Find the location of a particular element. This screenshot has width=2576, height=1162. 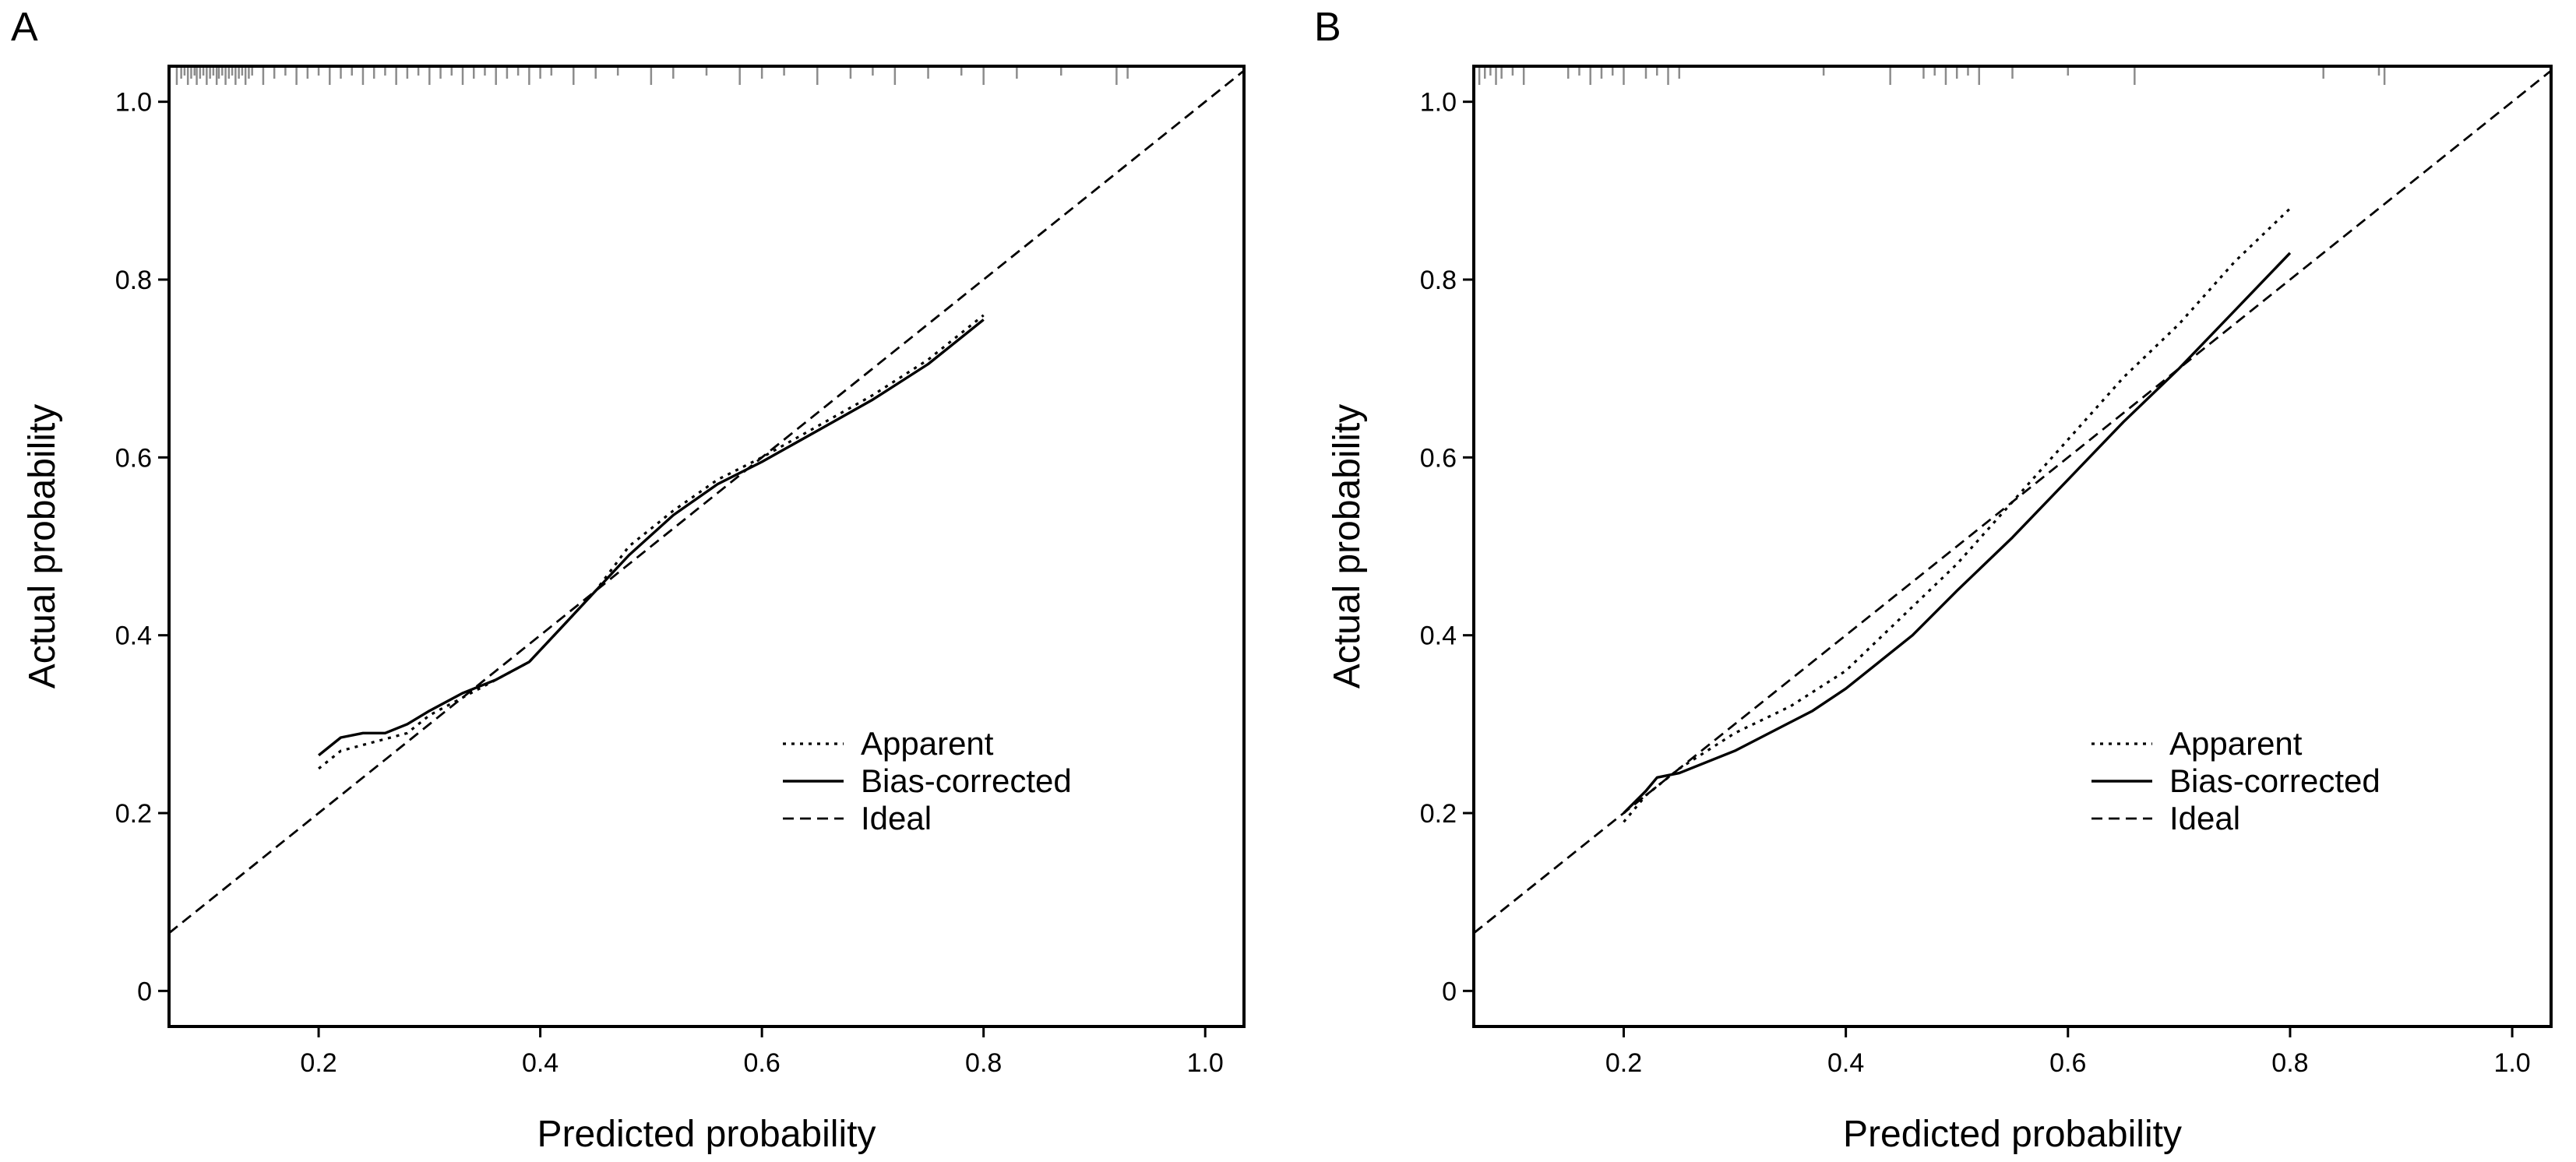

panel-label: B is located at coordinates (1327, 27).